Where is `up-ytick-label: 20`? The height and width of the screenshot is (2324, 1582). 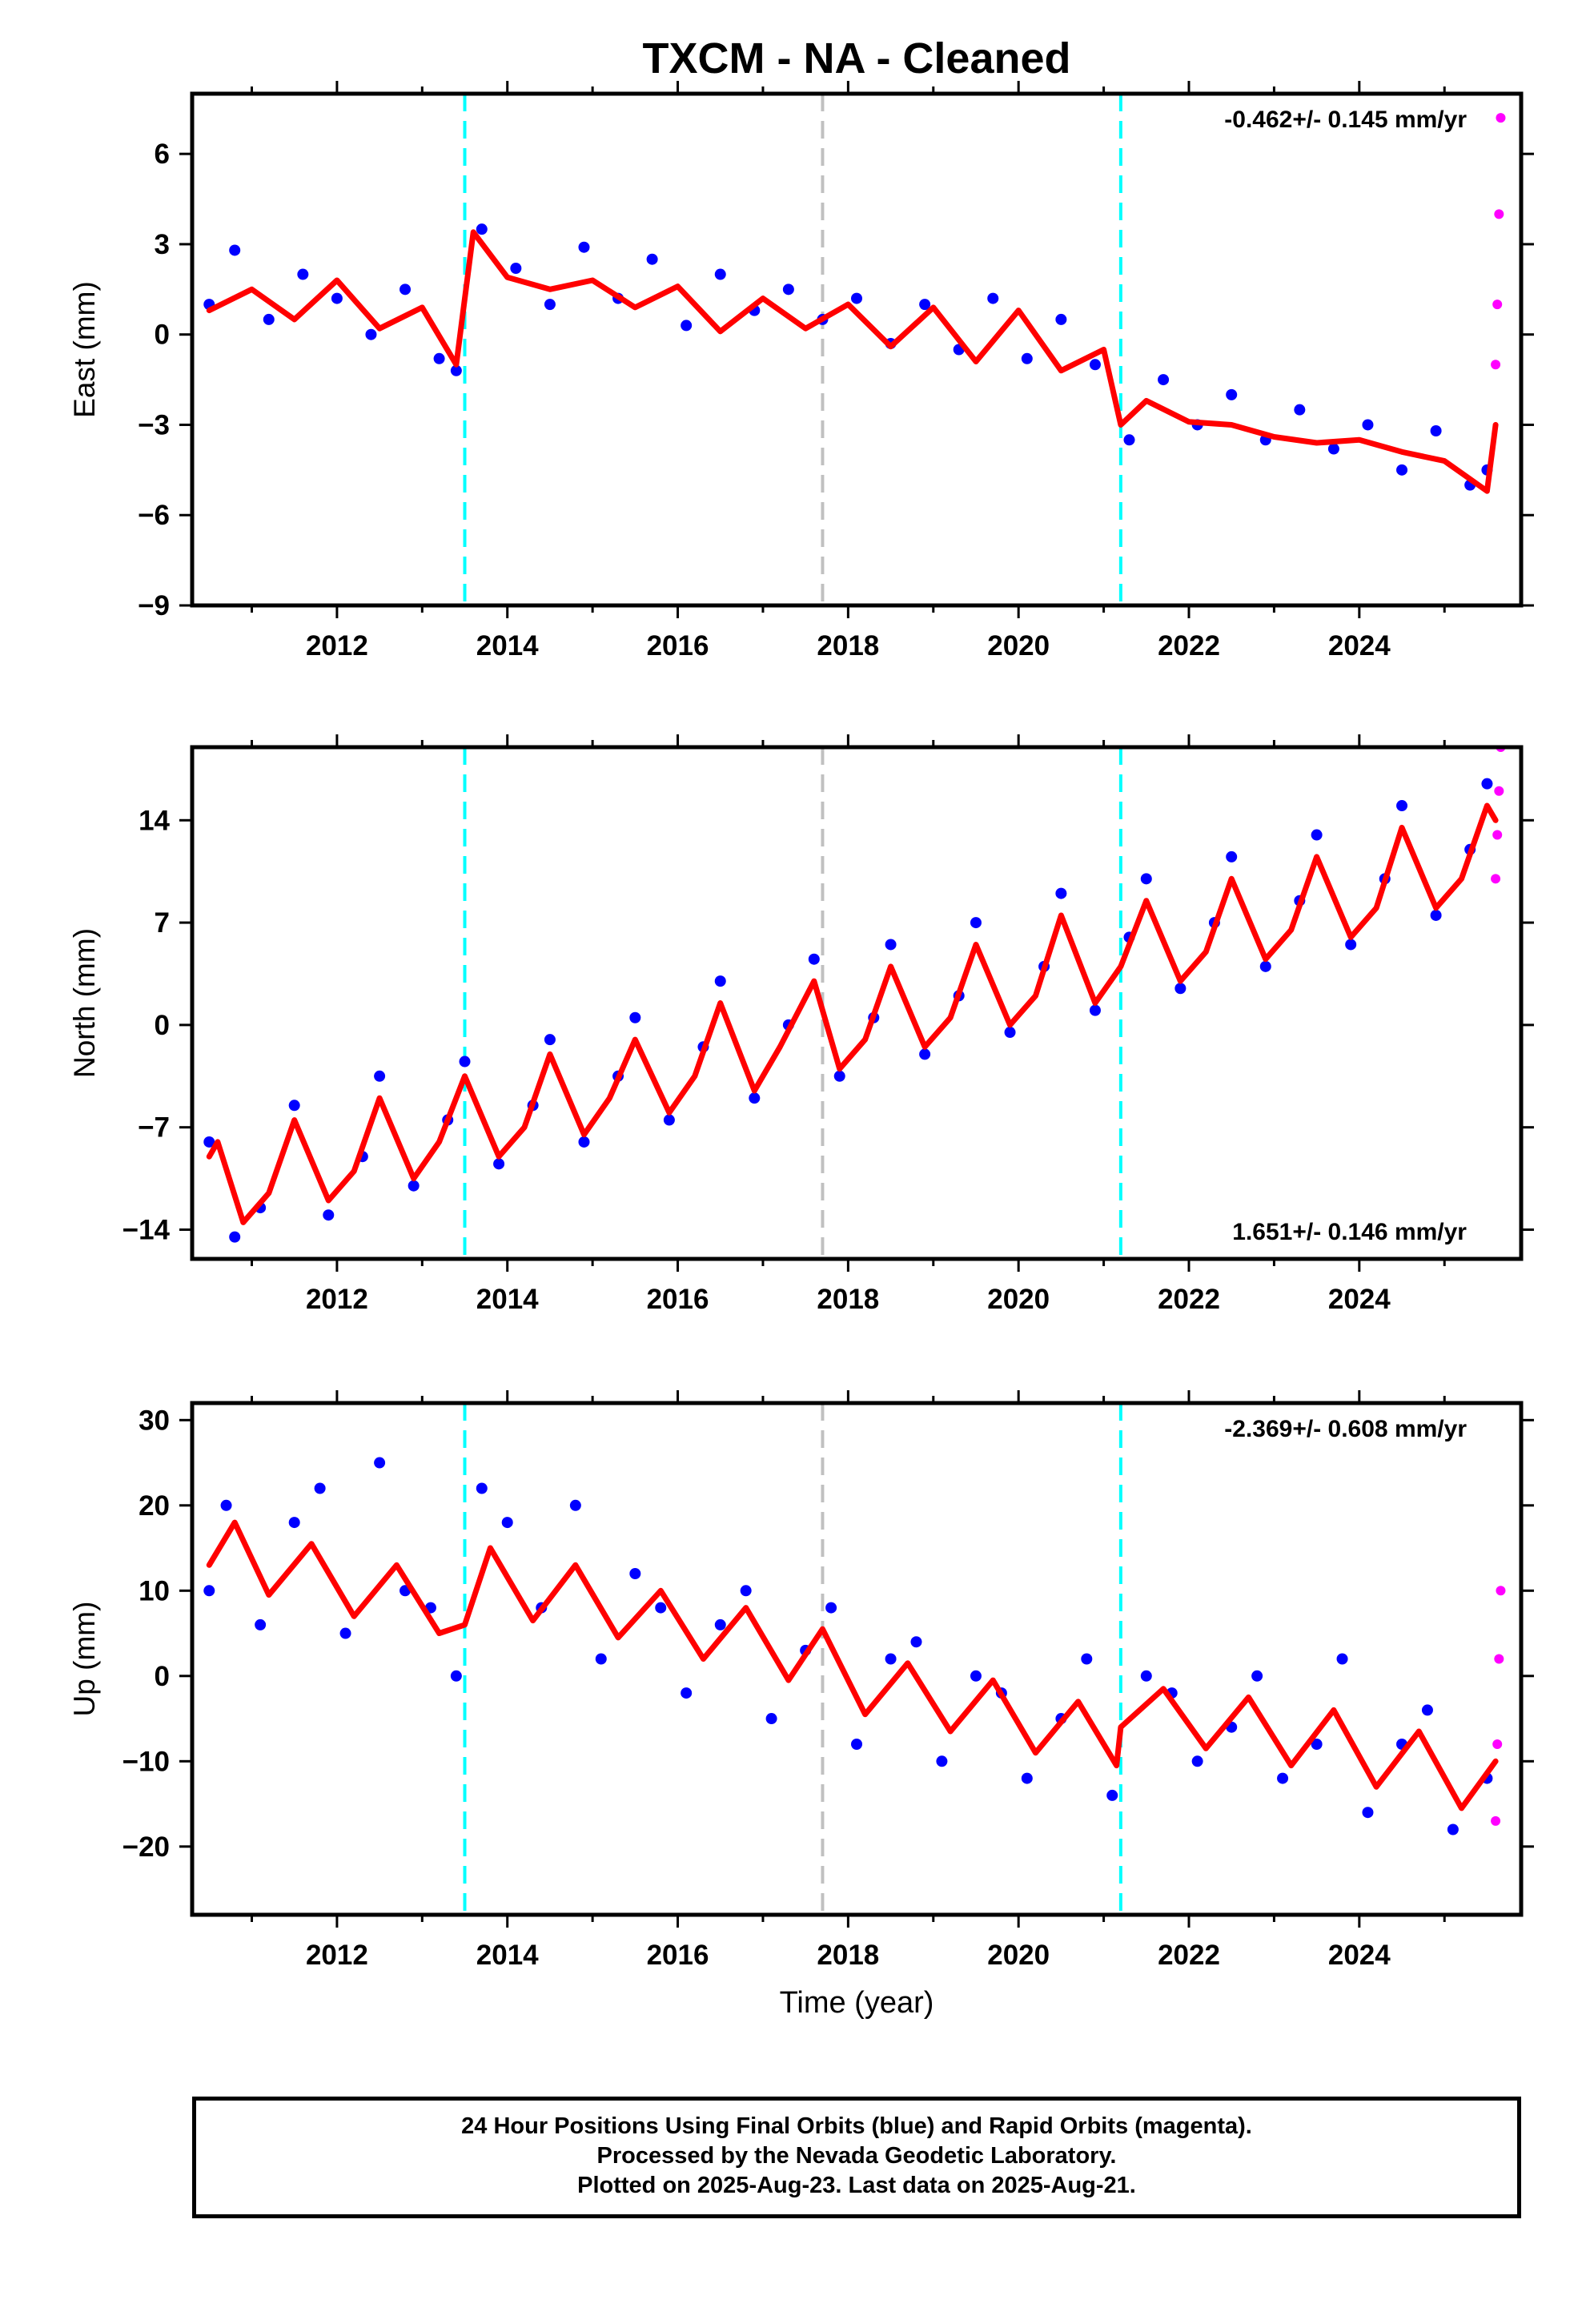 up-ytick-label: 20 is located at coordinates (154, 1506).